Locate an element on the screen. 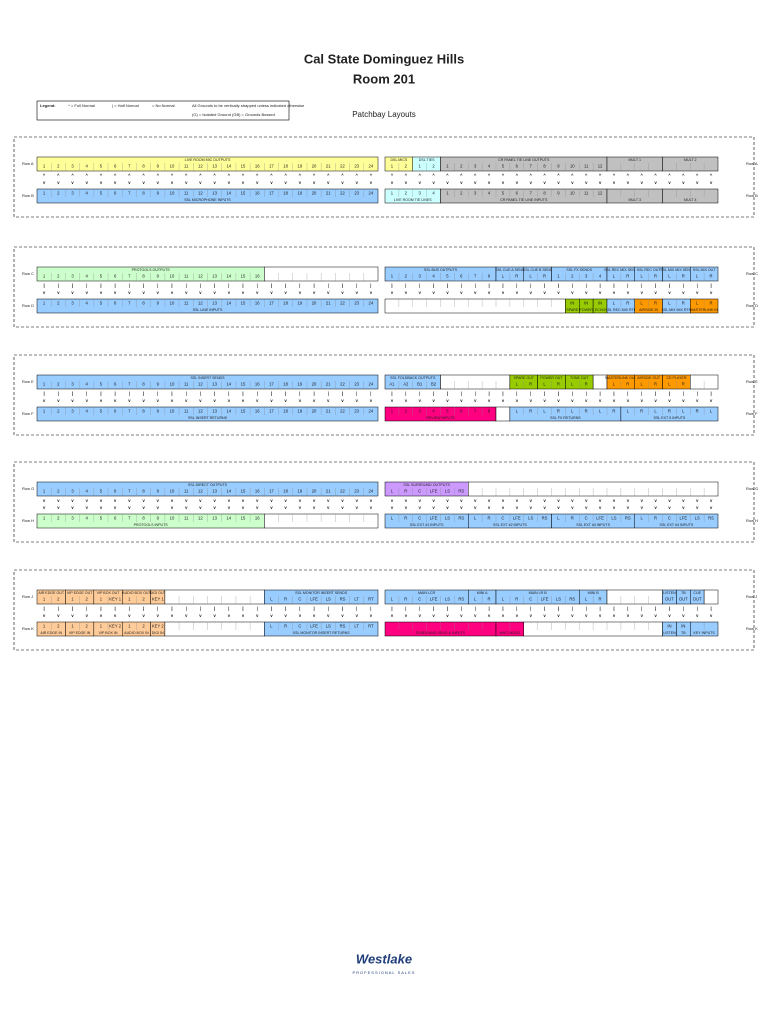 The image size is (768, 1024). jack-label: 23 is located at coordinates (356, 166).